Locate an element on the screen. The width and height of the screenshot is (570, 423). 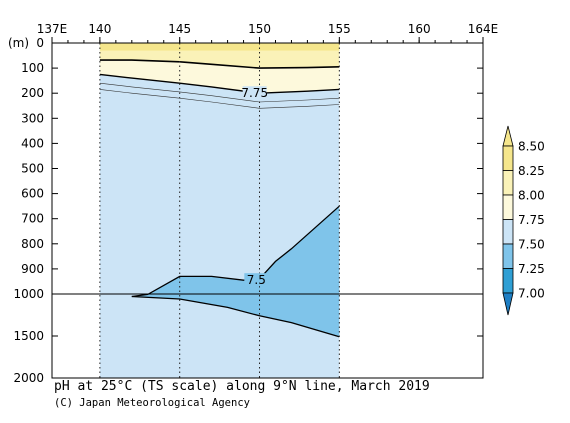
contour-line-7.75 is located at coordinates (219, 83).